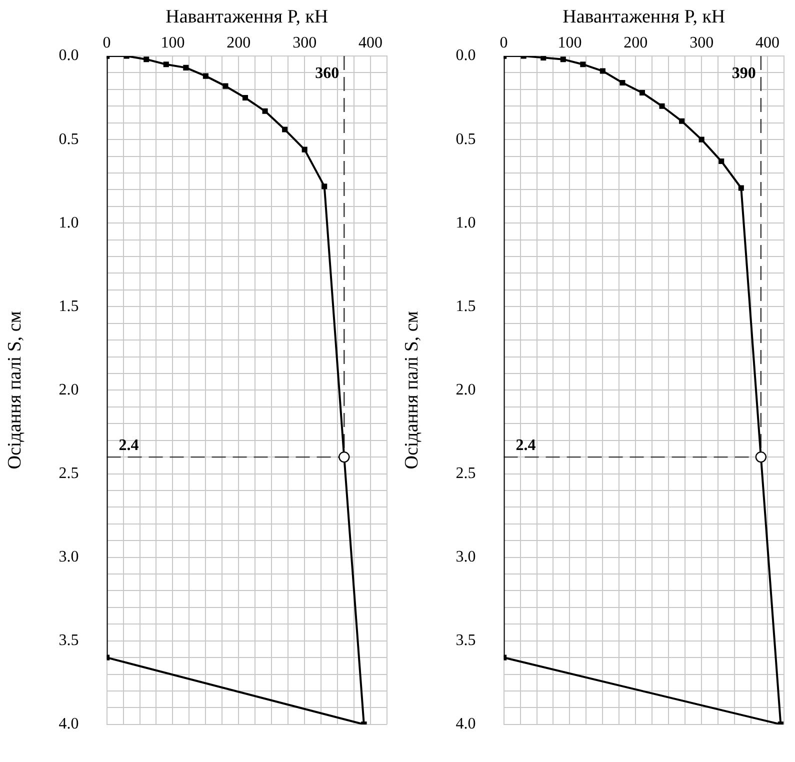 Image resolution: width=795 pixels, height=762 pixels. I want to click on ref-line-label: 360, so click(327, 73).